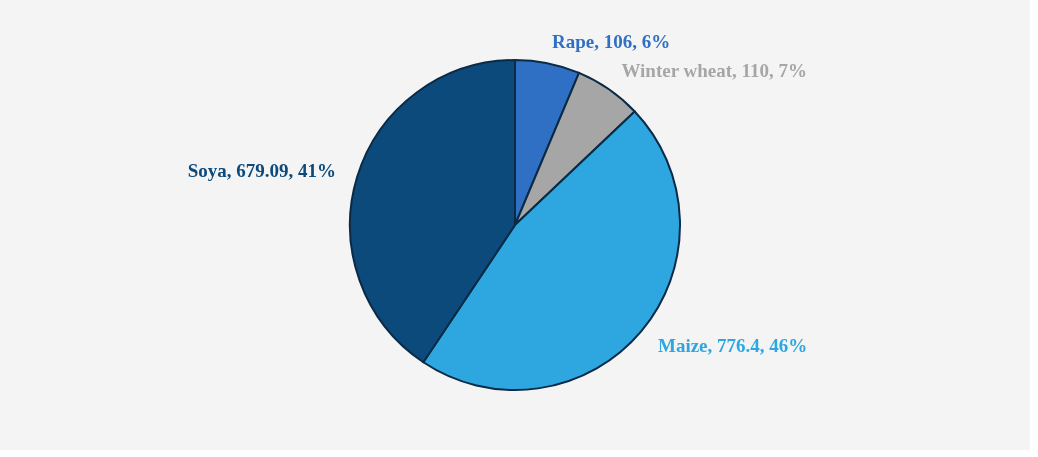 This screenshot has width=1038, height=457. Describe the element at coordinates (714, 71) in the screenshot. I see `slice-label: Winter wheat, 110, 7%` at that location.